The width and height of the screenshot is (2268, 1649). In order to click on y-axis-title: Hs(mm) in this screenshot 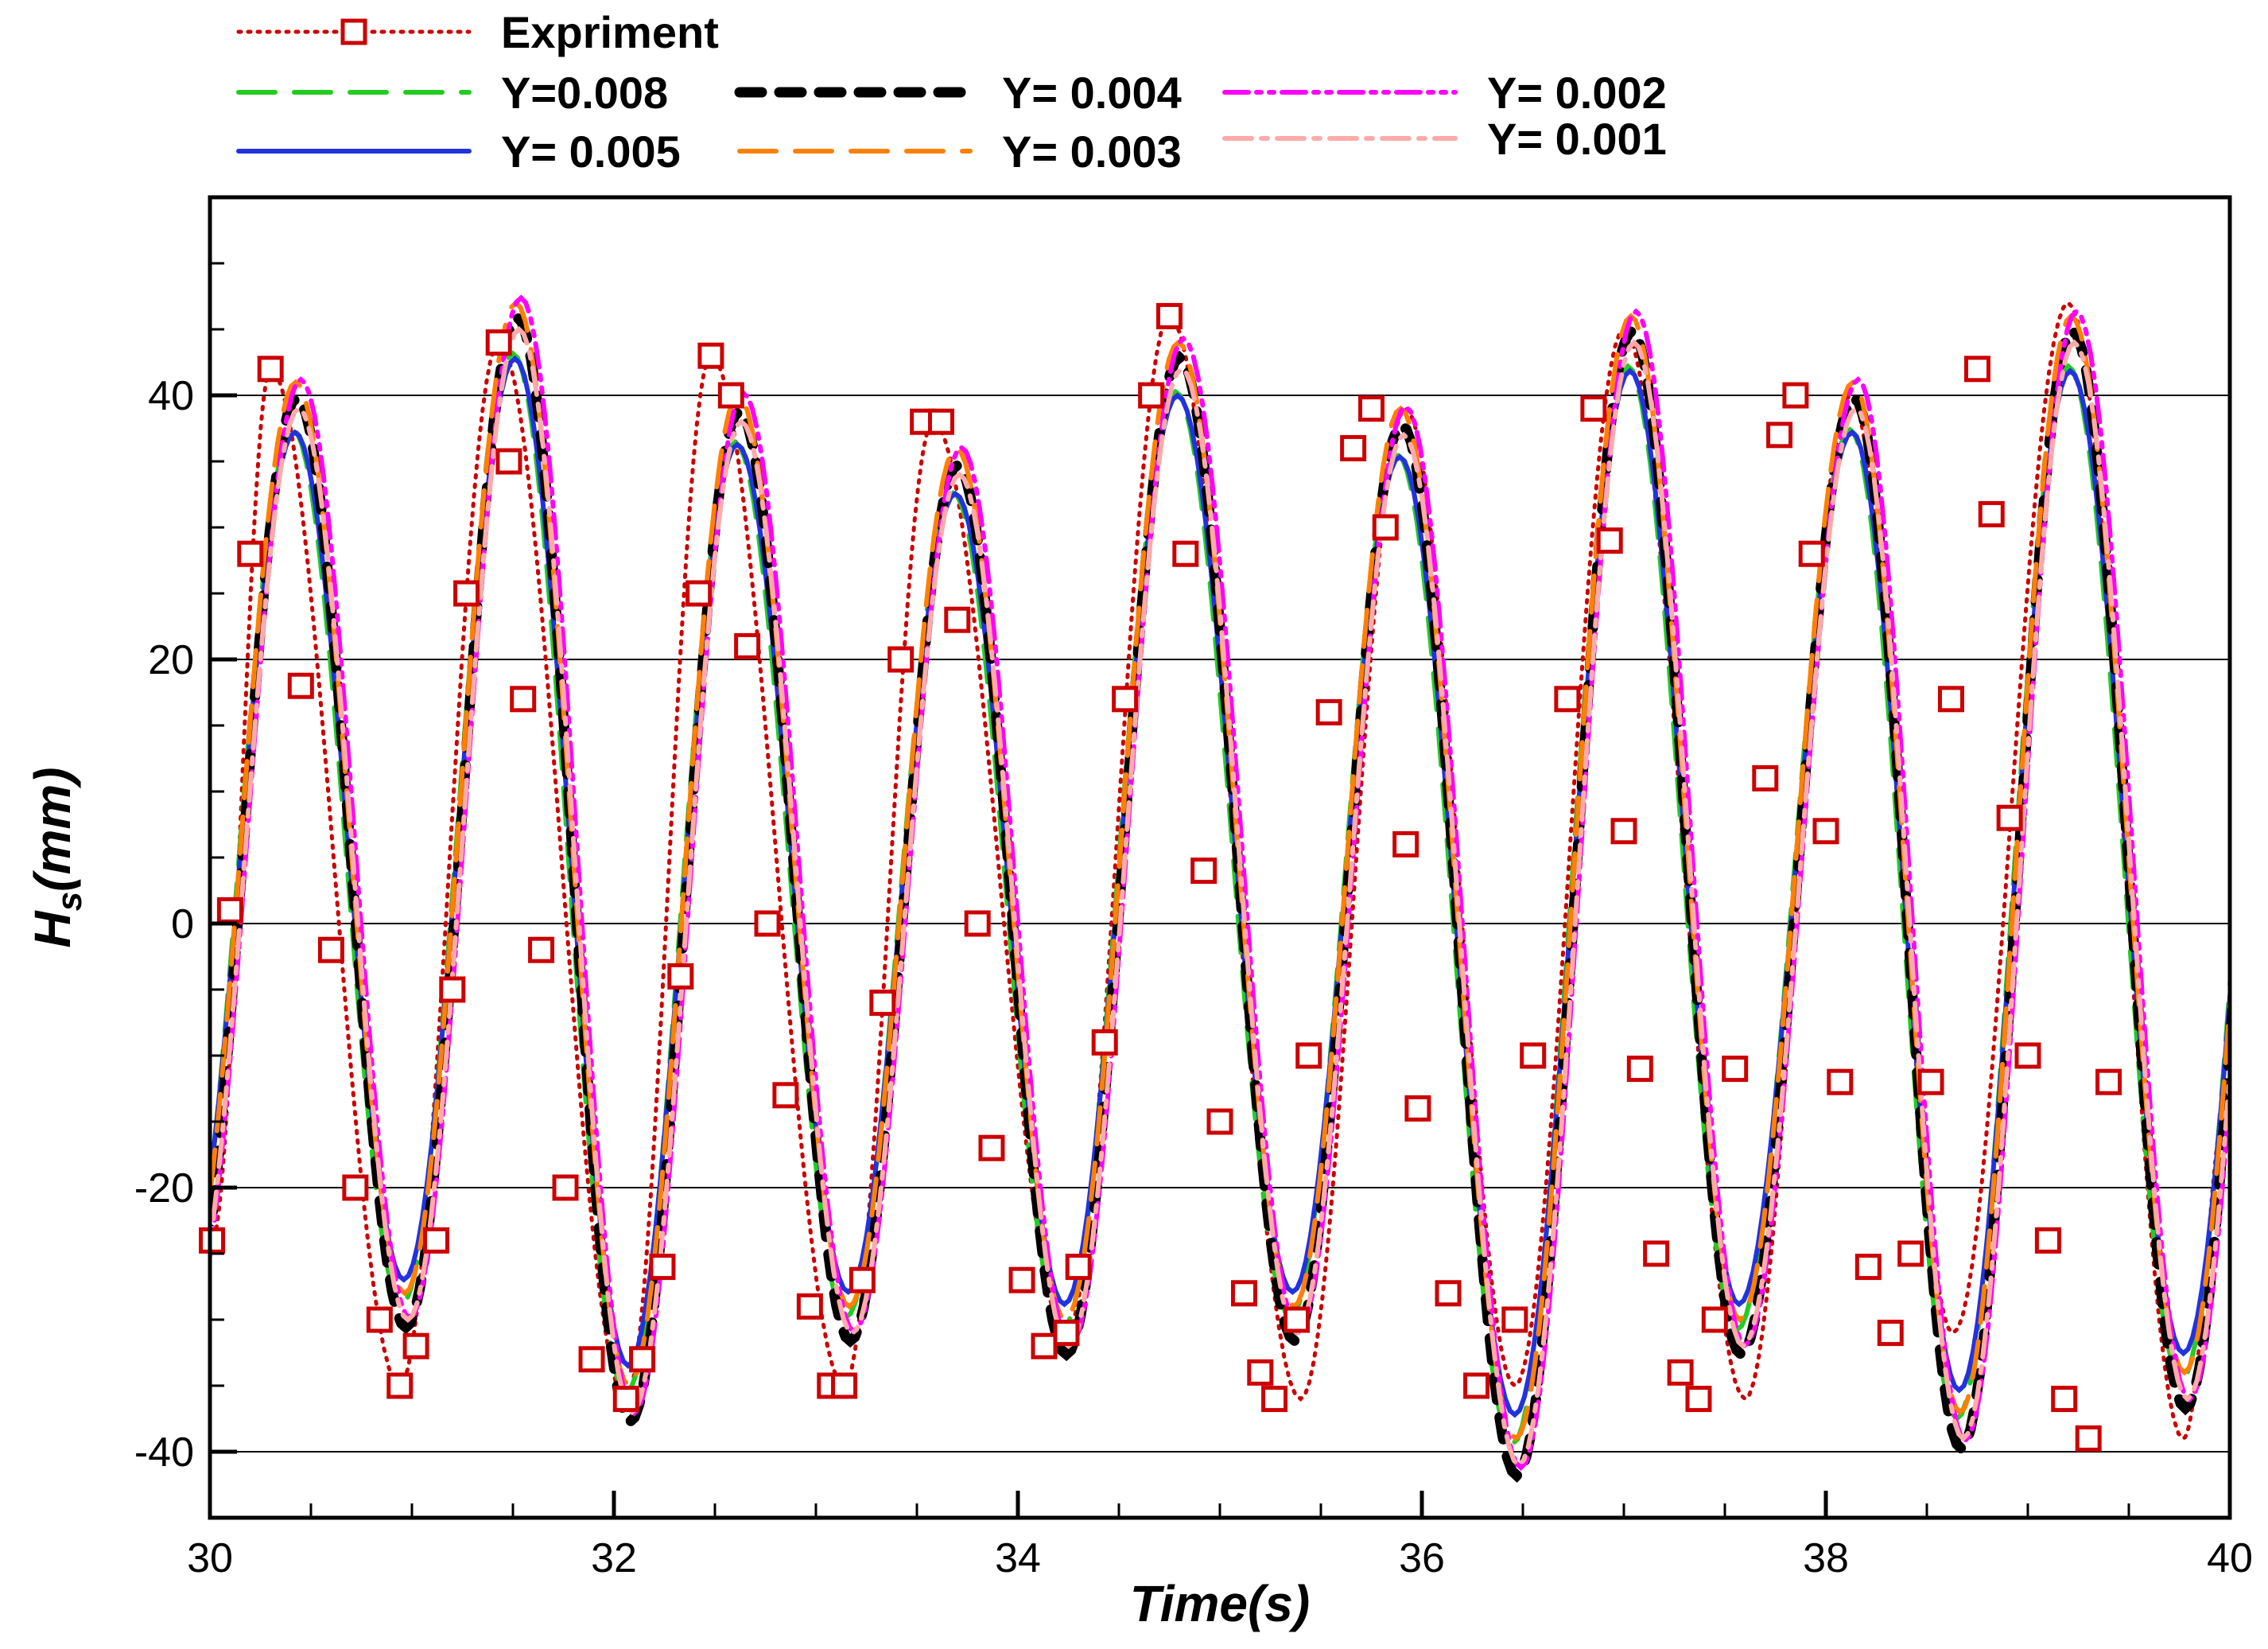, I will do `click(56, 857)`.